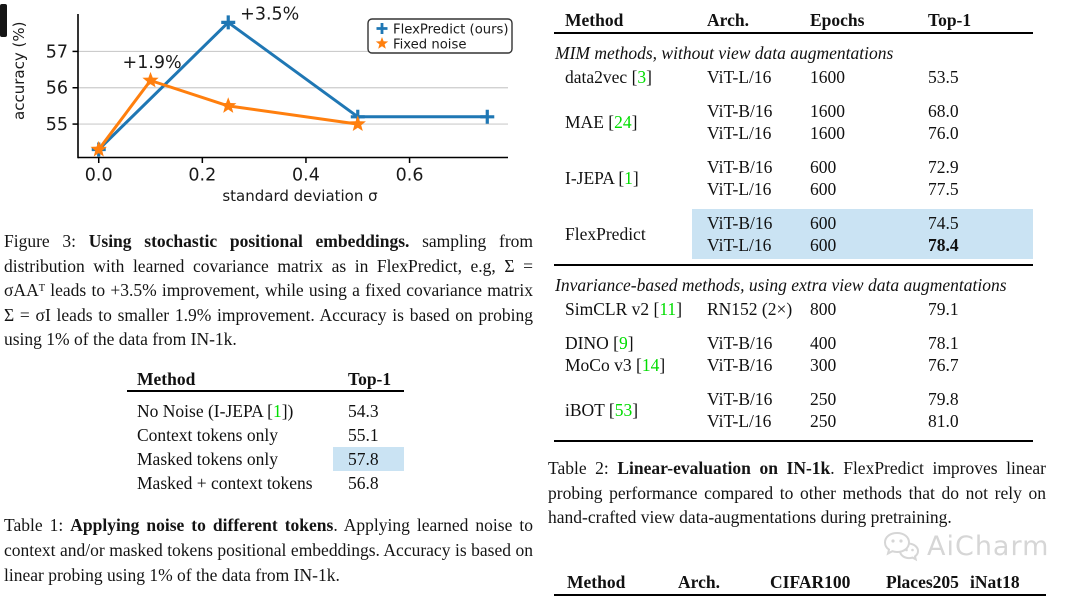 This screenshot has width=1080, height=602. I want to click on group-rows: ViT-B/16 250 79.8 ViT-L/16 250 81.0, so click(862, 410).